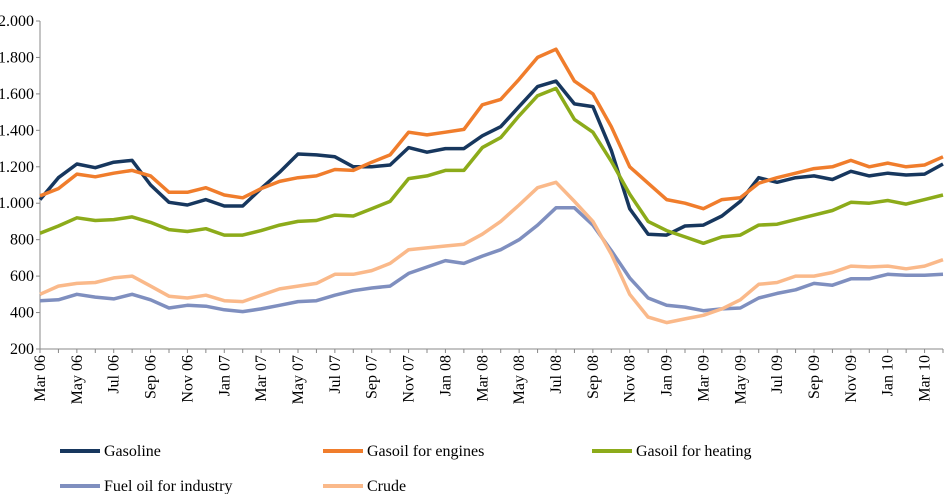 The height and width of the screenshot is (494, 946). I want to click on x-tick-label: Jul 06, so click(114, 374).